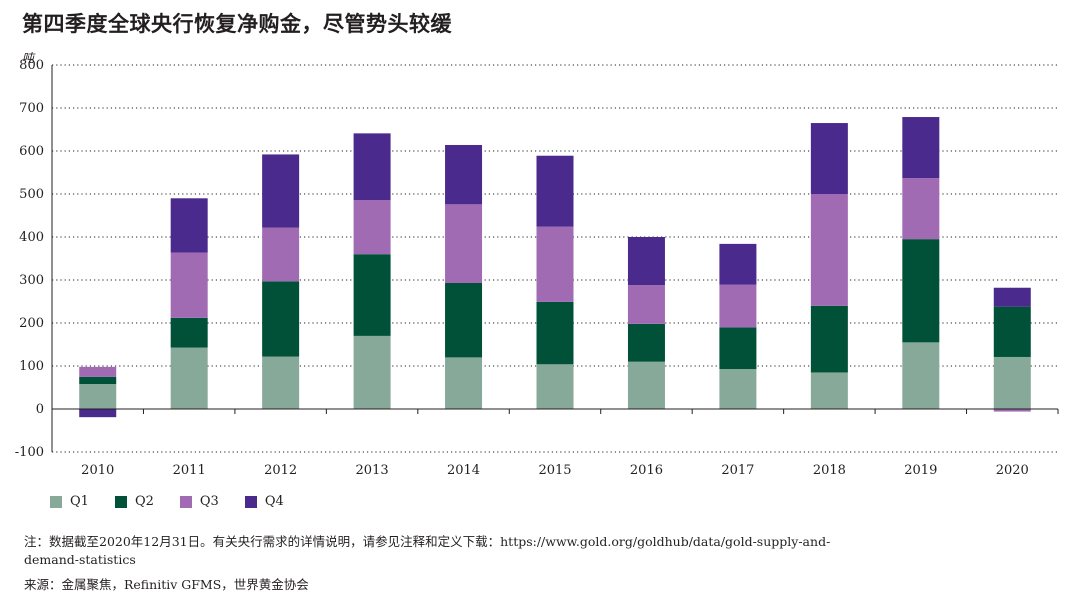 This screenshot has width=1080, height=605. Describe the element at coordinates (281, 319) in the screenshot. I see `bar-q2-2012` at that location.